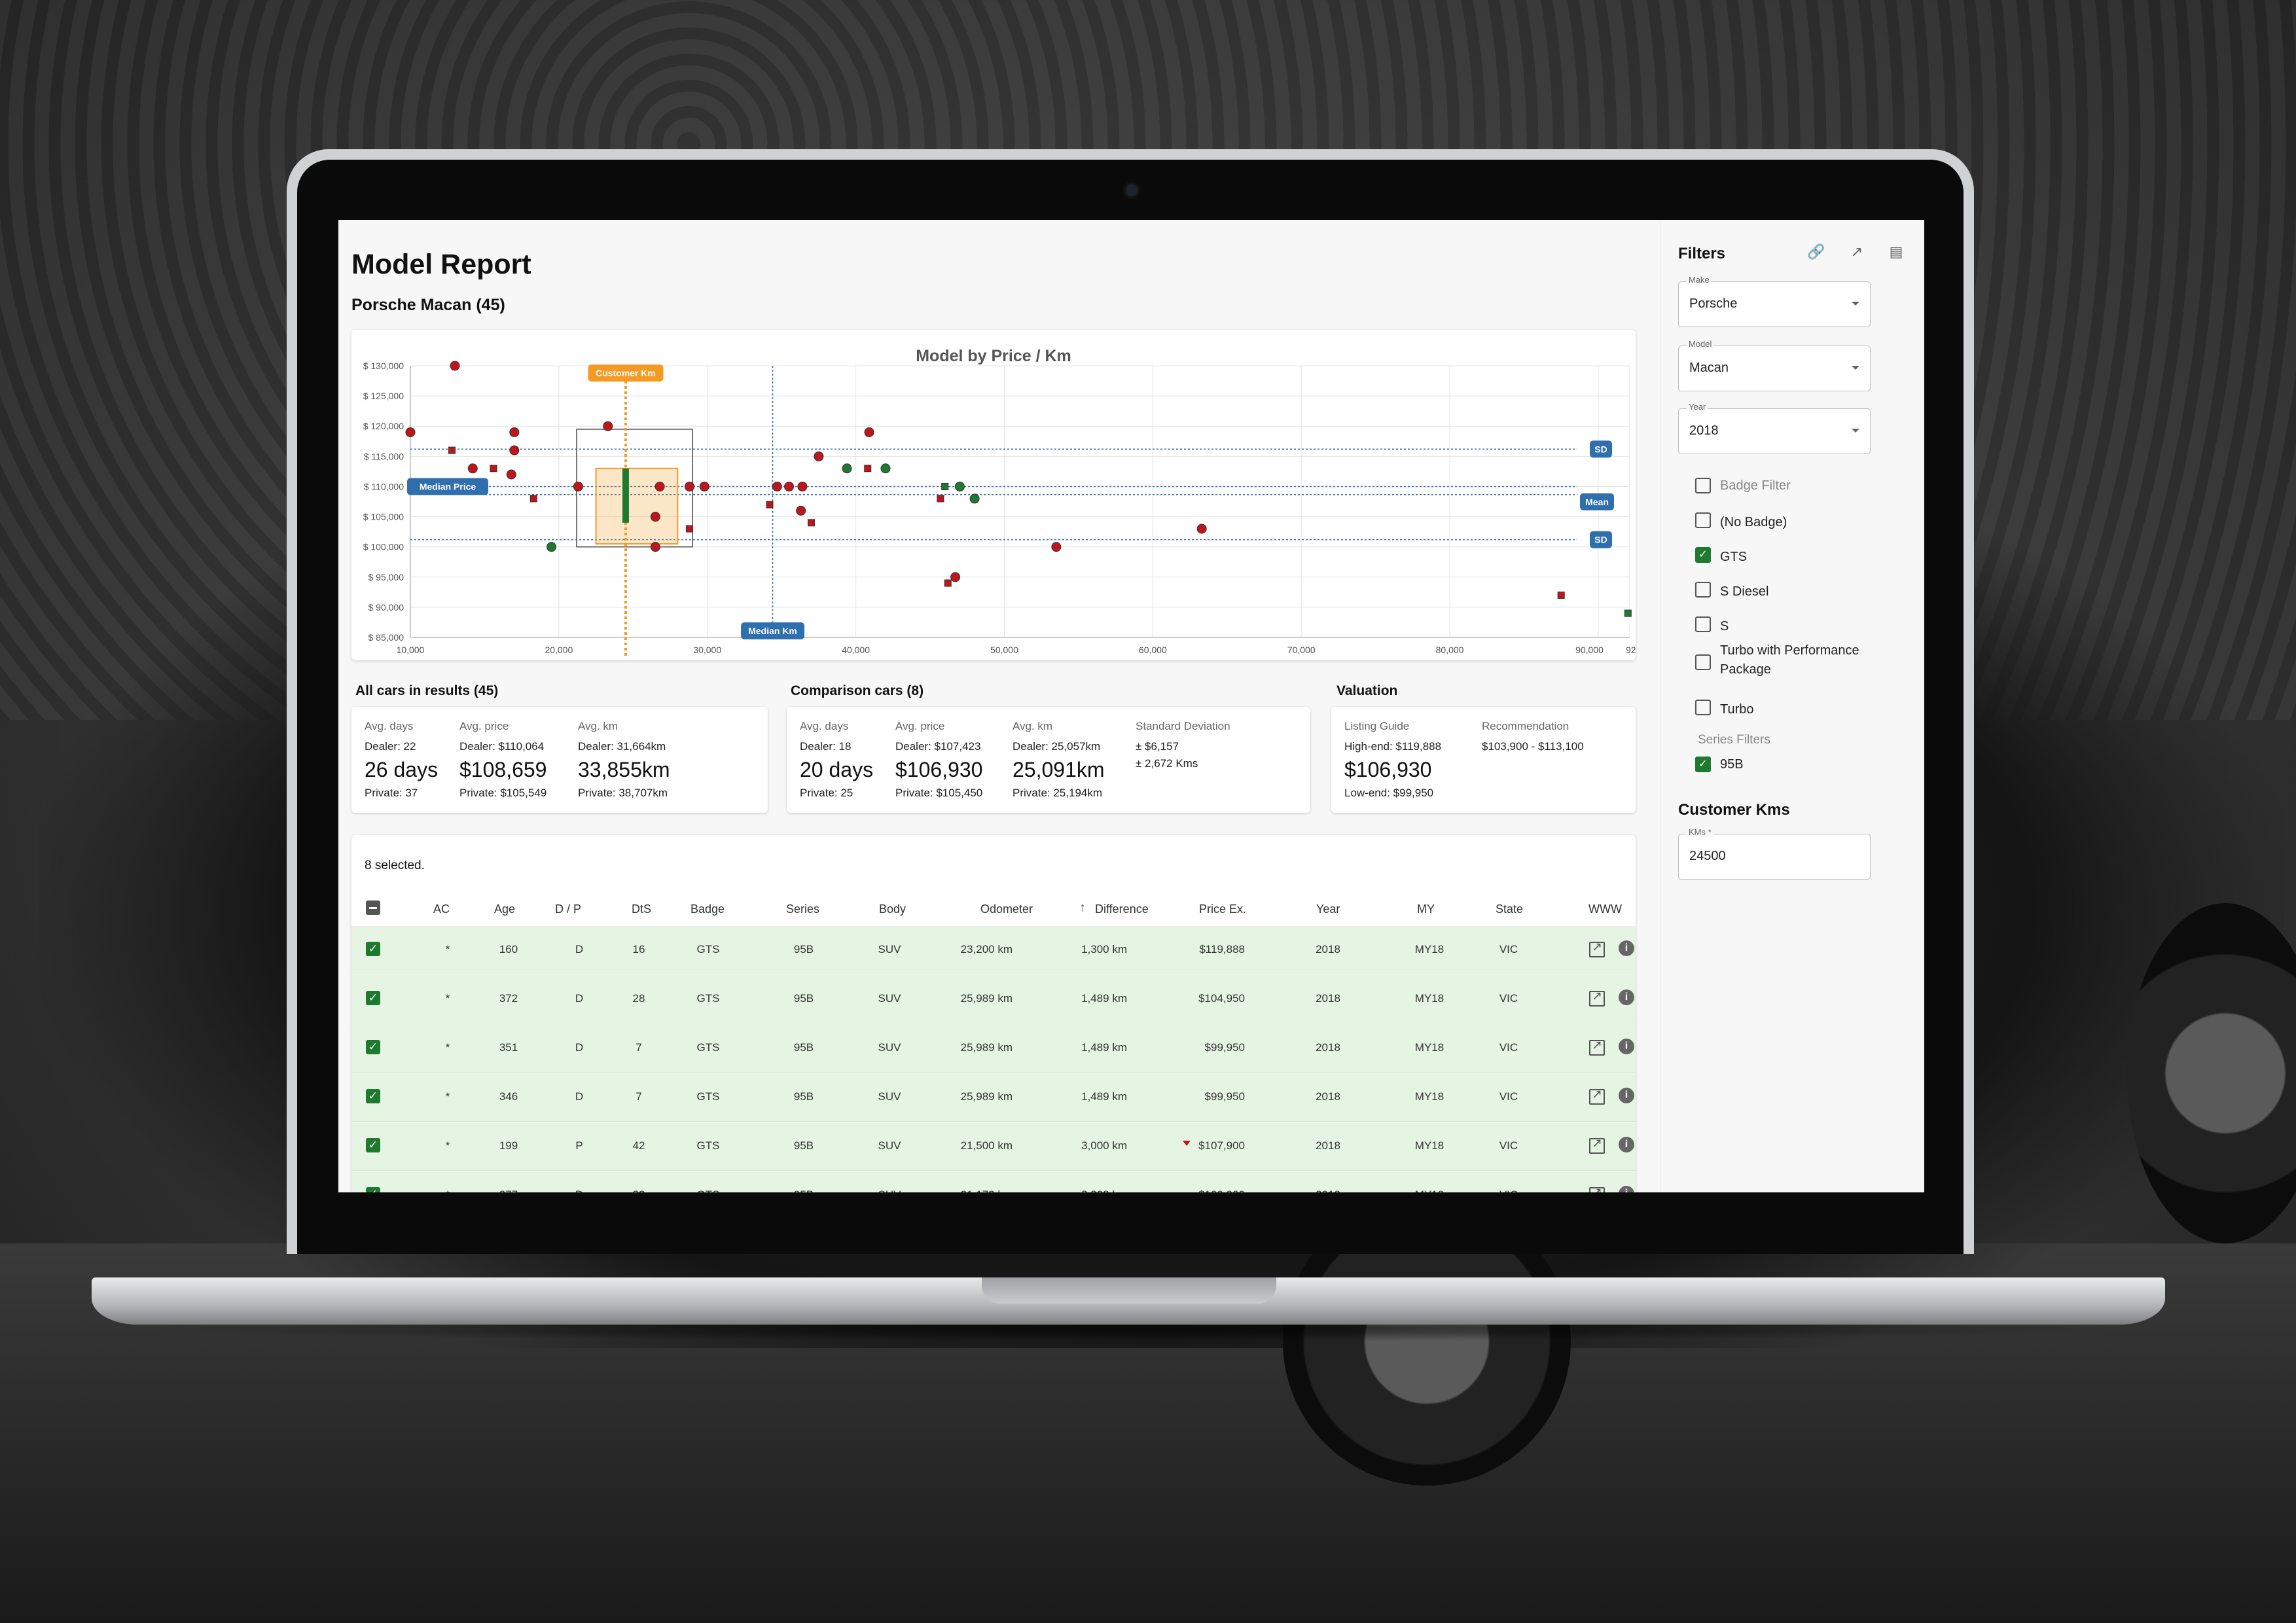 The image size is (2296, 1623). Describe the element at coordinates (1082, 908) in the screenshot. I see `sort-arrow-up-icon: ↑` at that location.